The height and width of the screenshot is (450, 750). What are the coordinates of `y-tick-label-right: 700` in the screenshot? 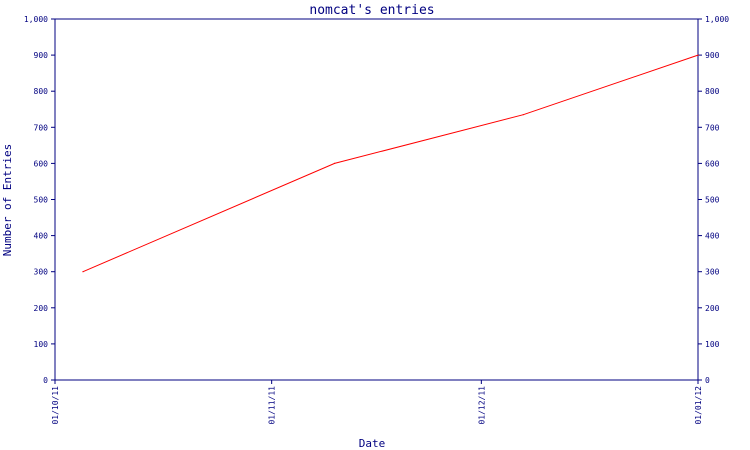 It's located at (712, 127).